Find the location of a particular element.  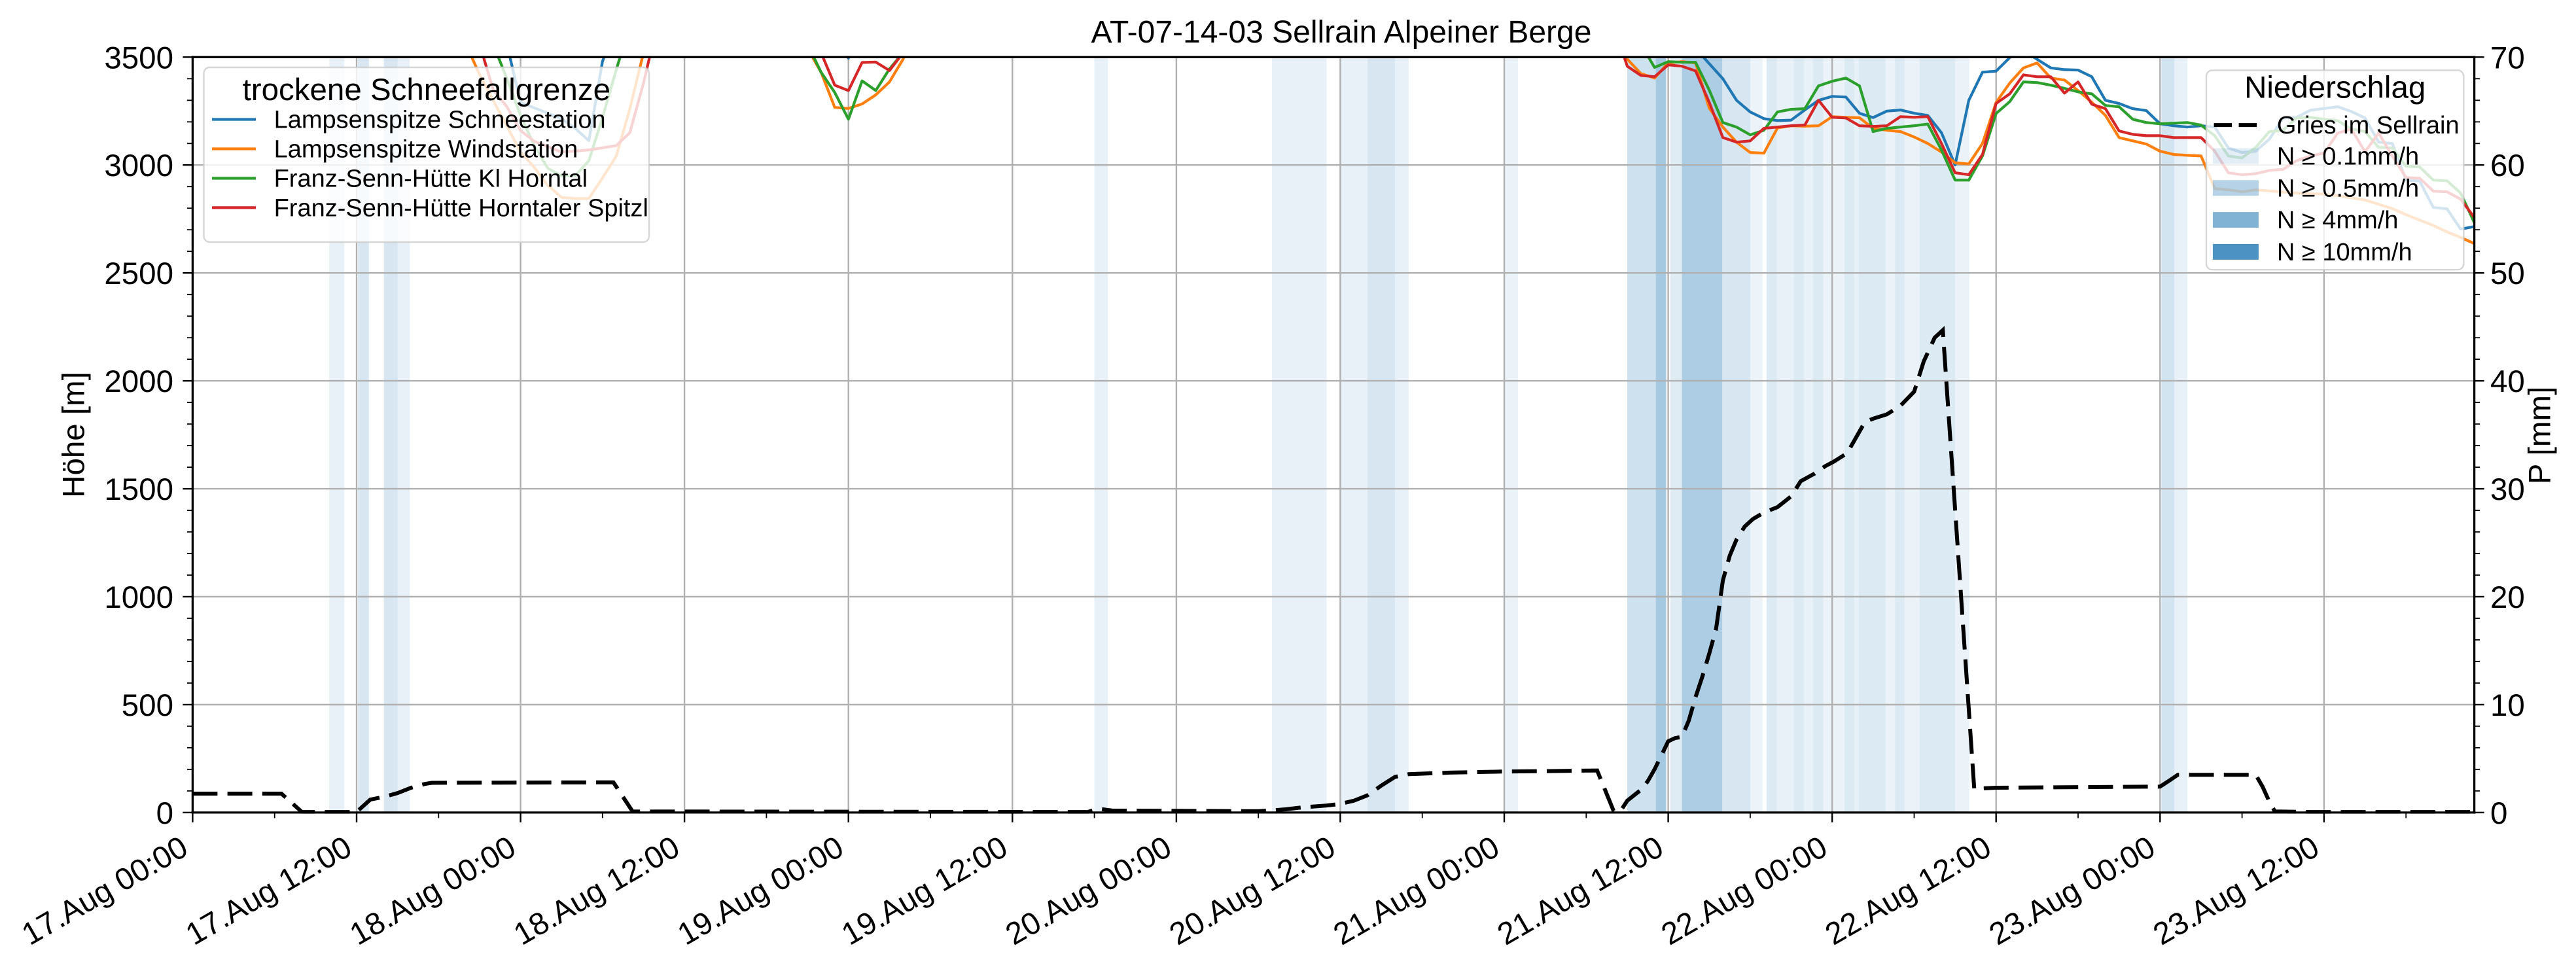

svg-text: N ≥ 0.5mm/h is located at coordinates (2348, 189).